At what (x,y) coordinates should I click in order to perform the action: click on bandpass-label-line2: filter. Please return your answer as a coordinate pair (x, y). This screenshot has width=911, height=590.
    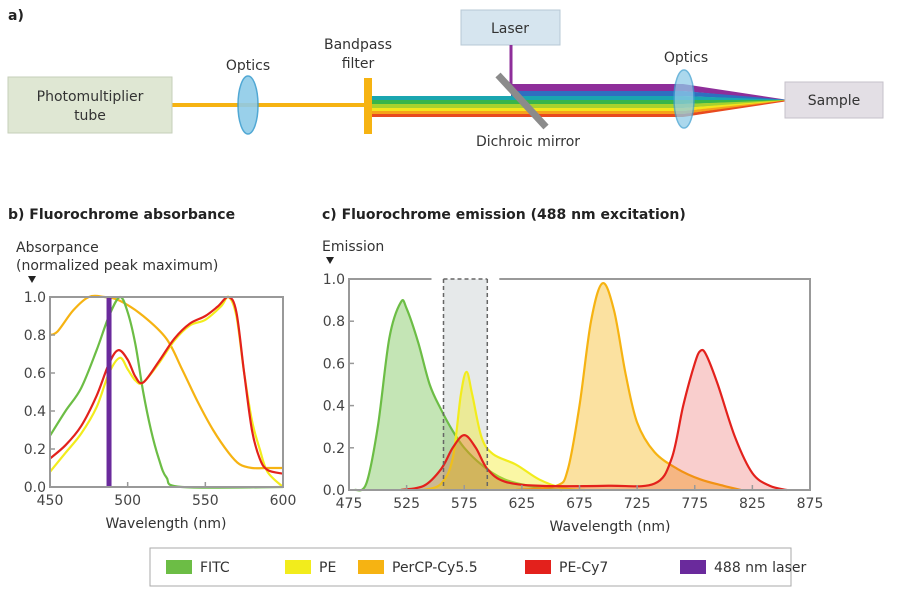
    Looking at the image, I should click on (358, 64).